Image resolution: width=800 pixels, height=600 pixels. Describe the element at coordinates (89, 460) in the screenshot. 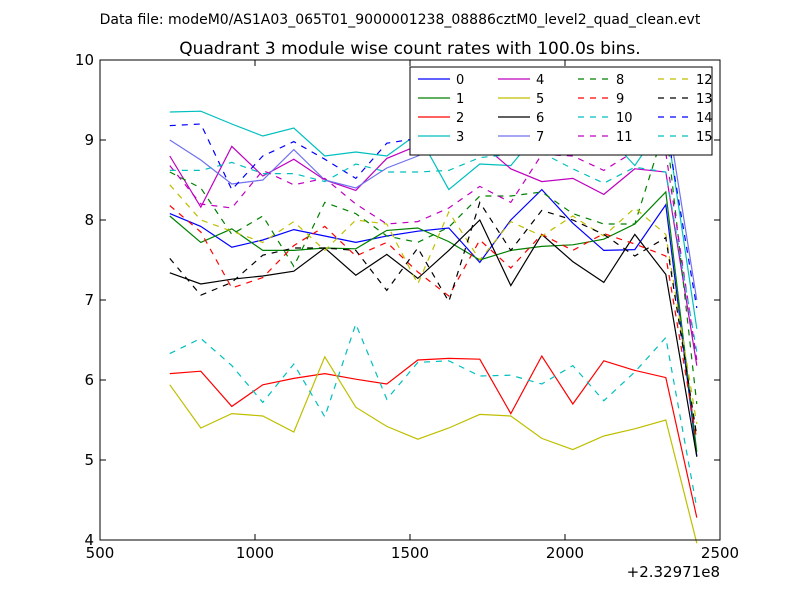

I see `y-tick-label: 5` at that location.